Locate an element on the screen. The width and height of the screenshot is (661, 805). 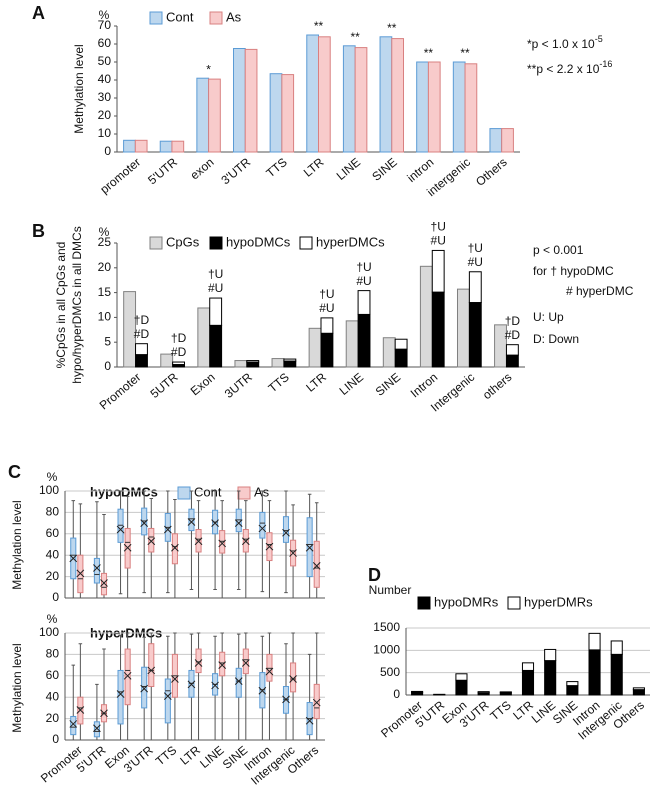
annotation: †U is located at coordinates (215, 274).